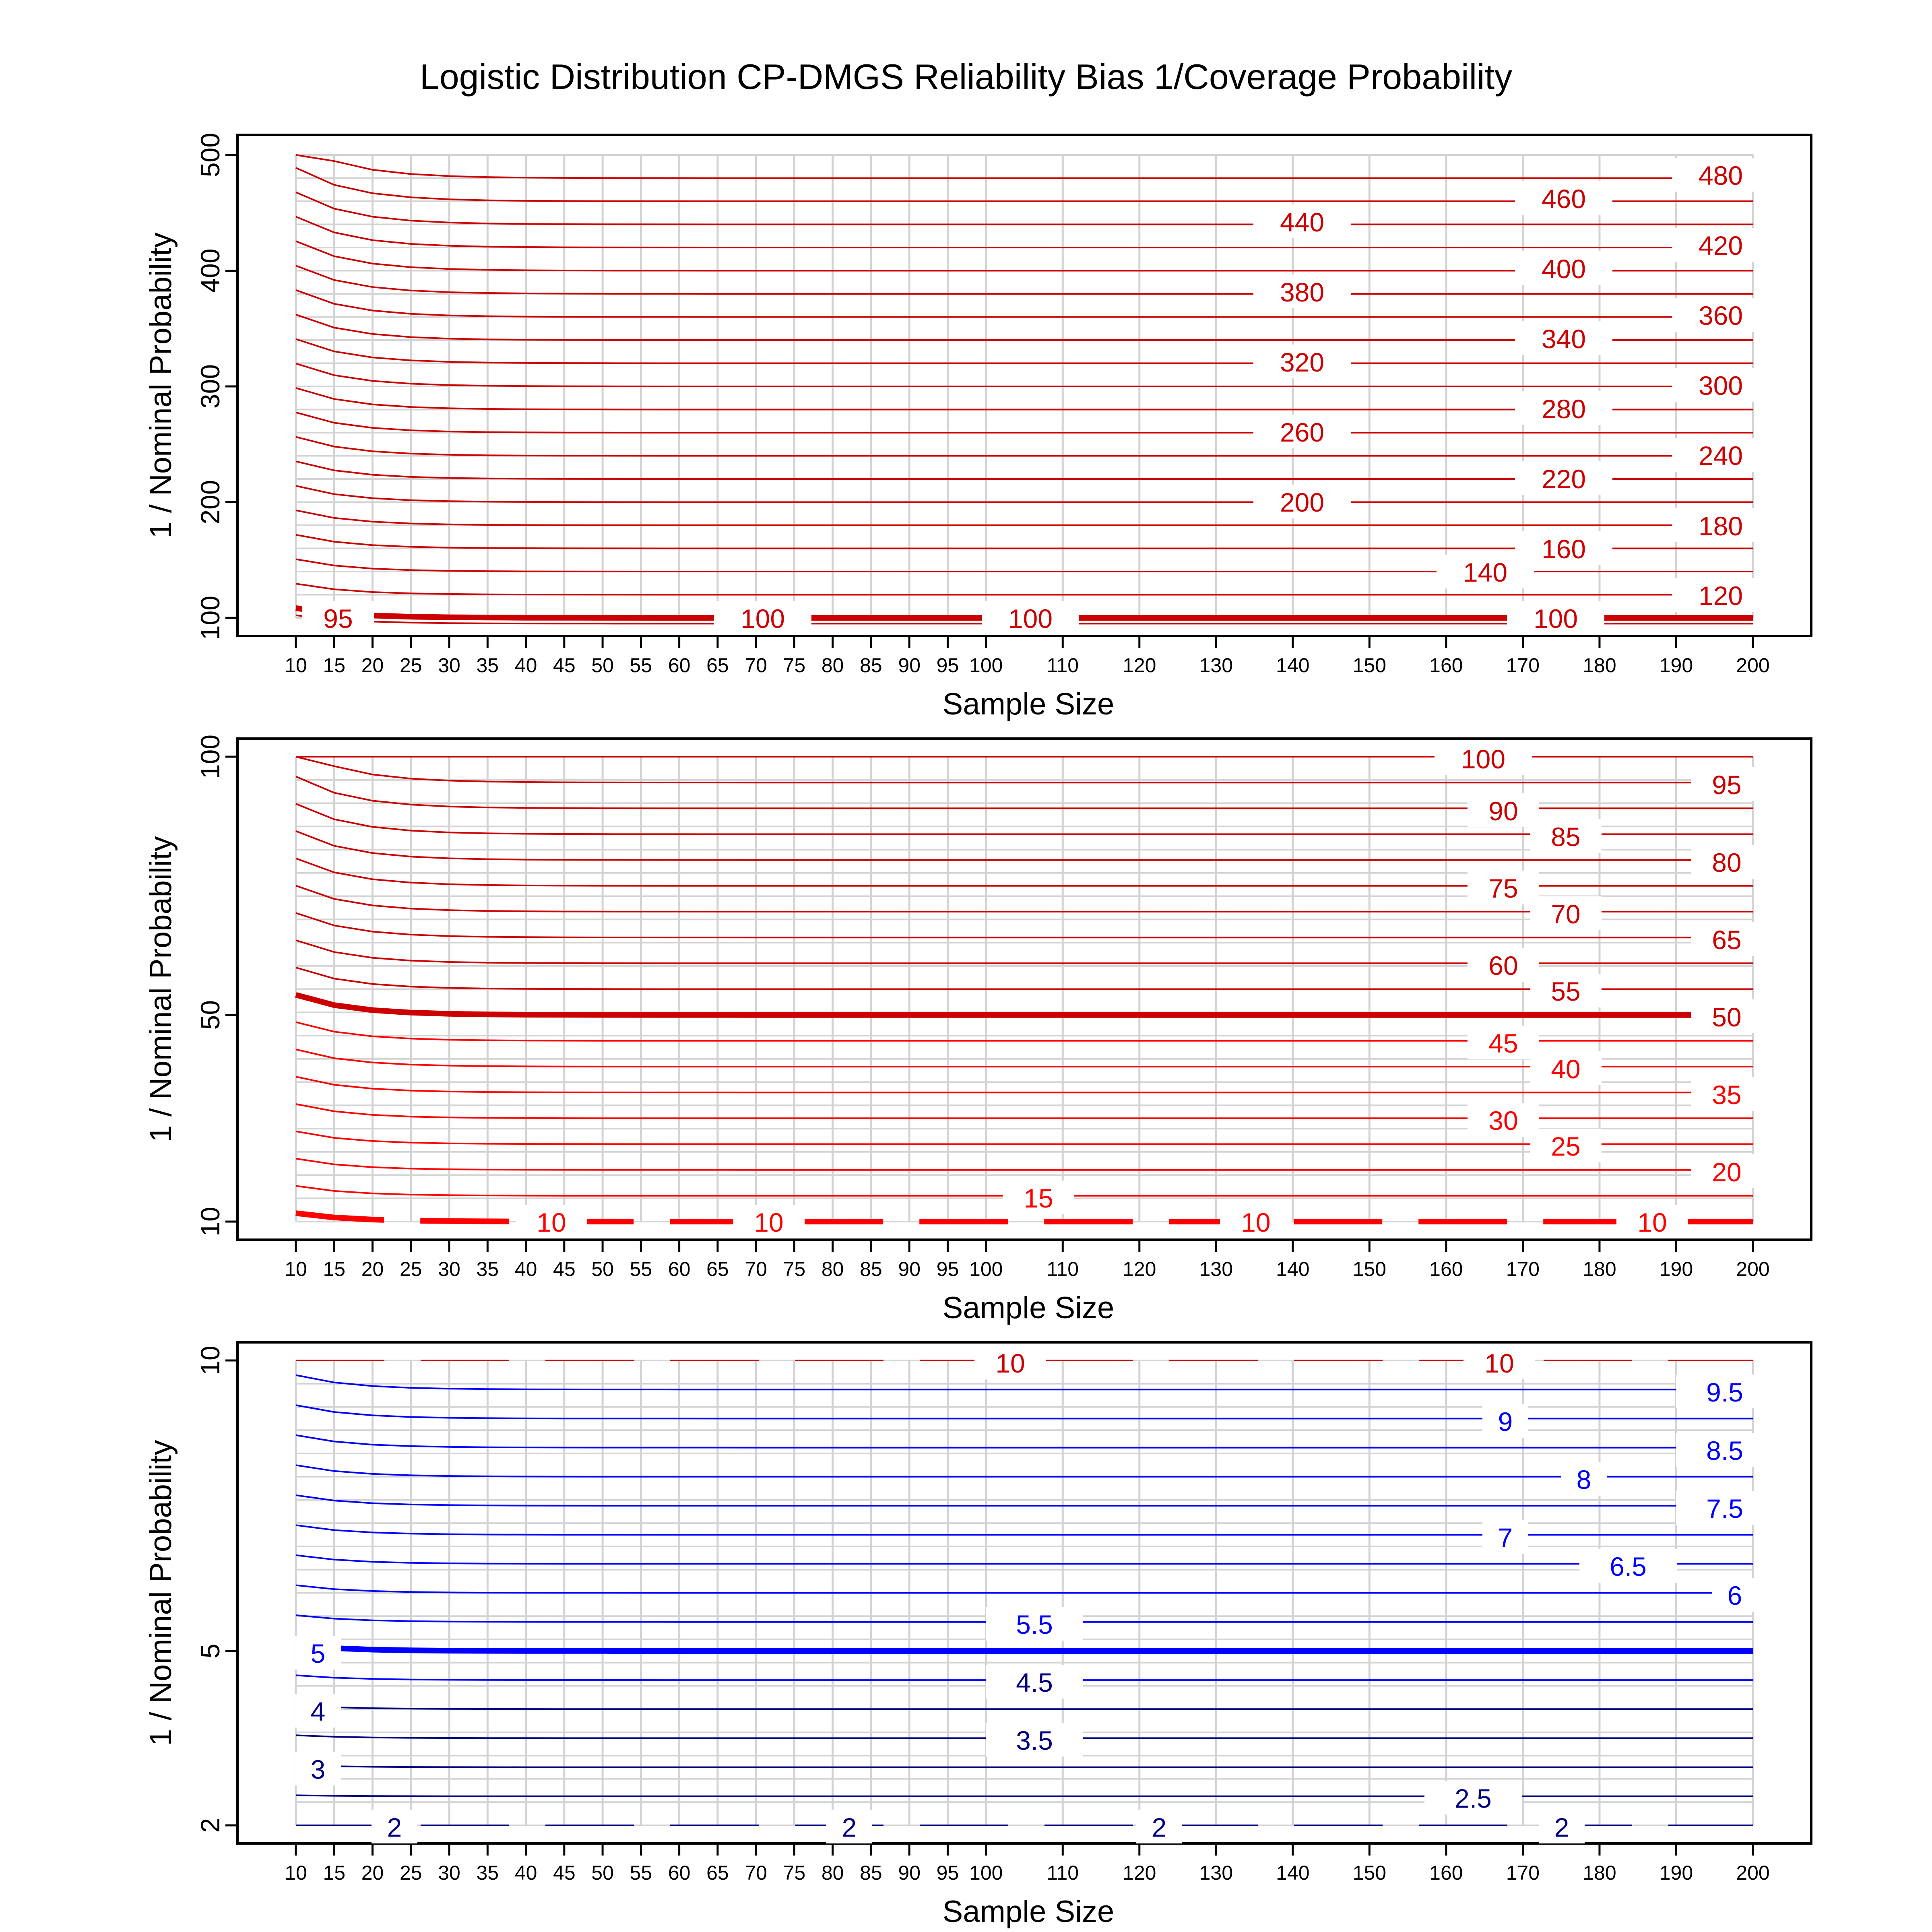  I want to click on x-tick-label: 40, so click(526, 1873).